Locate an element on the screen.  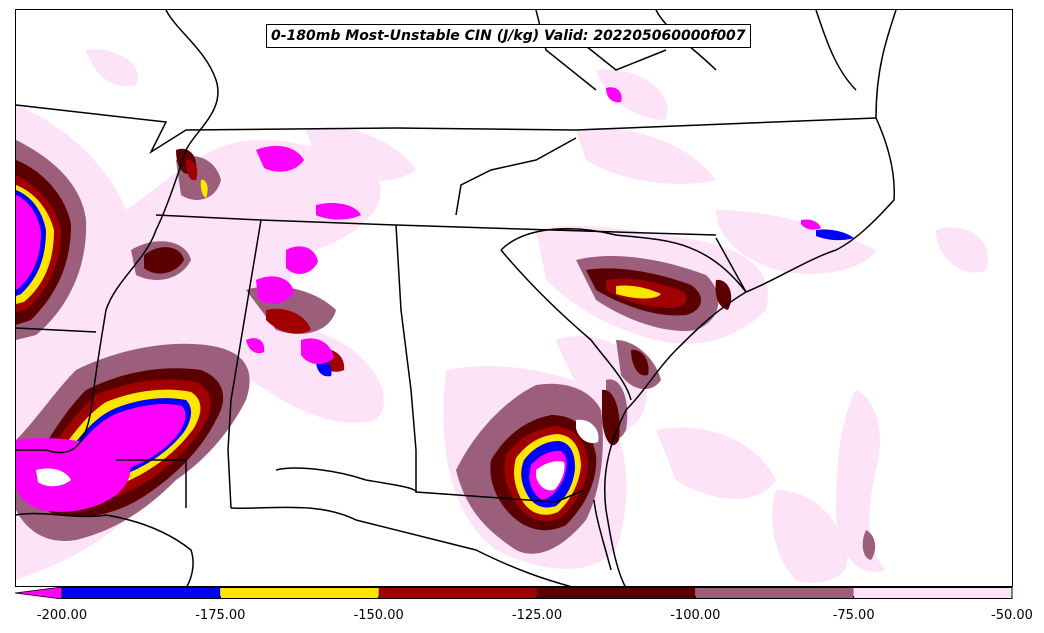
colorbar-tick-label-4: -100.00 is located at coordinates (695, 615).